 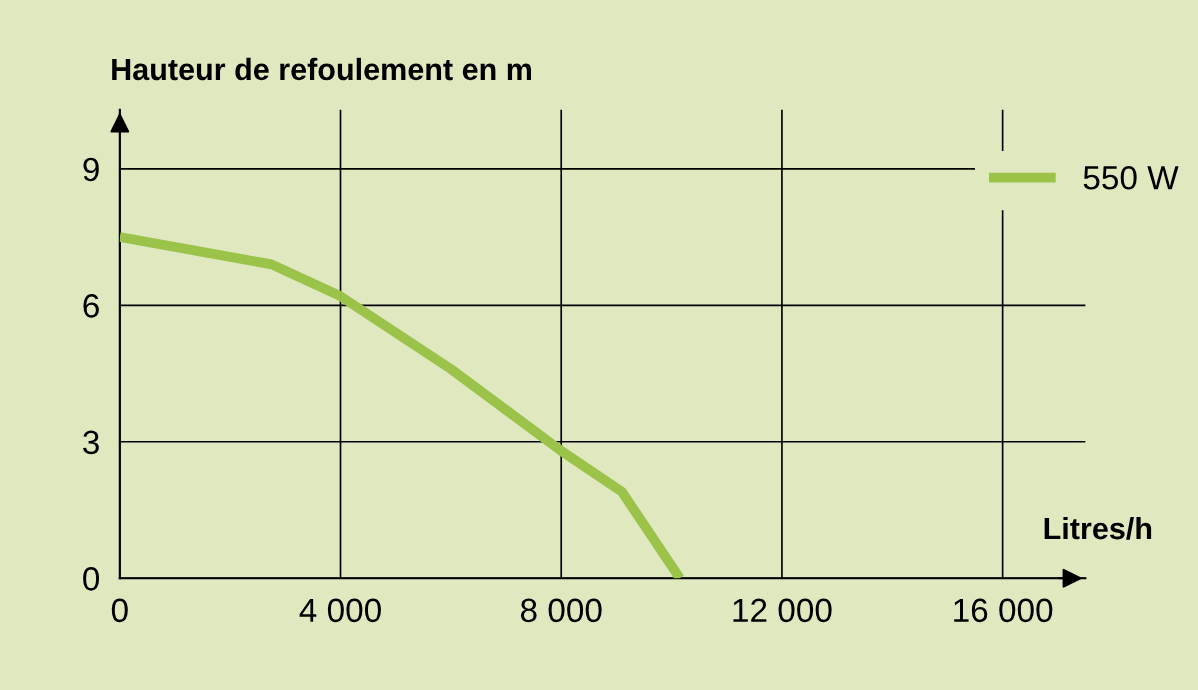 I want to click on y-tick-label: 9, so click(x=91, y=169).